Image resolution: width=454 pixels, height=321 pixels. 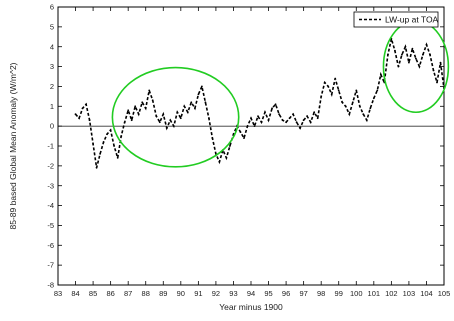 I want to click on x-tick-label: 90, so click(x=181, y=293).